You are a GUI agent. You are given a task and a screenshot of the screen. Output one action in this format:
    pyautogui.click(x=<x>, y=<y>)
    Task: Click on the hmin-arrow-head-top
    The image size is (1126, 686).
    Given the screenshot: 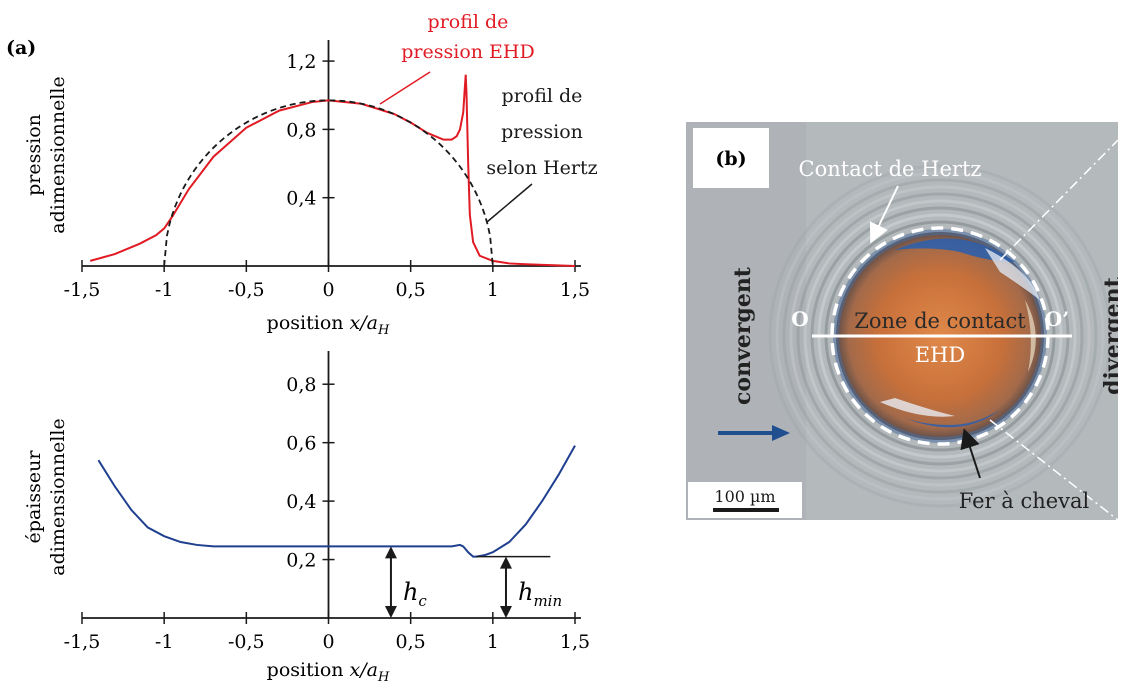 What is the action you would take?
    pyautogui.click(x=505, y=562)
    